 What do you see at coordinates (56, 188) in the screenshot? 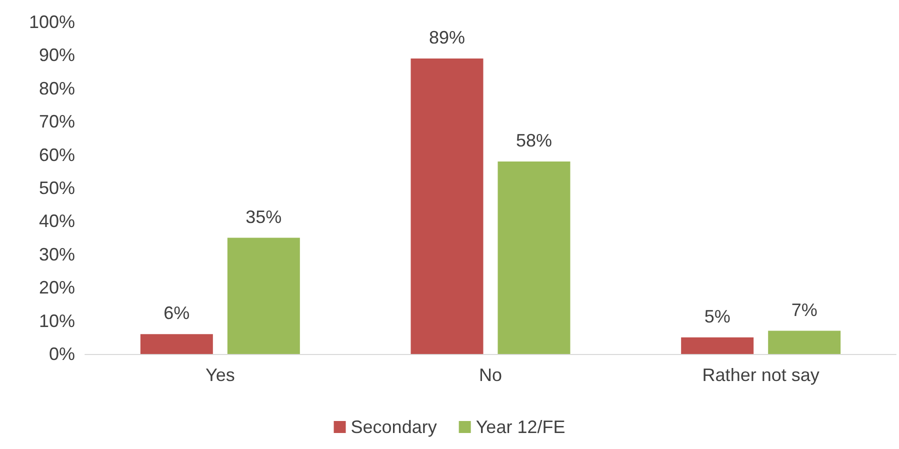
I see `y-tick-label: 50%` at bounding box center [56, 188].